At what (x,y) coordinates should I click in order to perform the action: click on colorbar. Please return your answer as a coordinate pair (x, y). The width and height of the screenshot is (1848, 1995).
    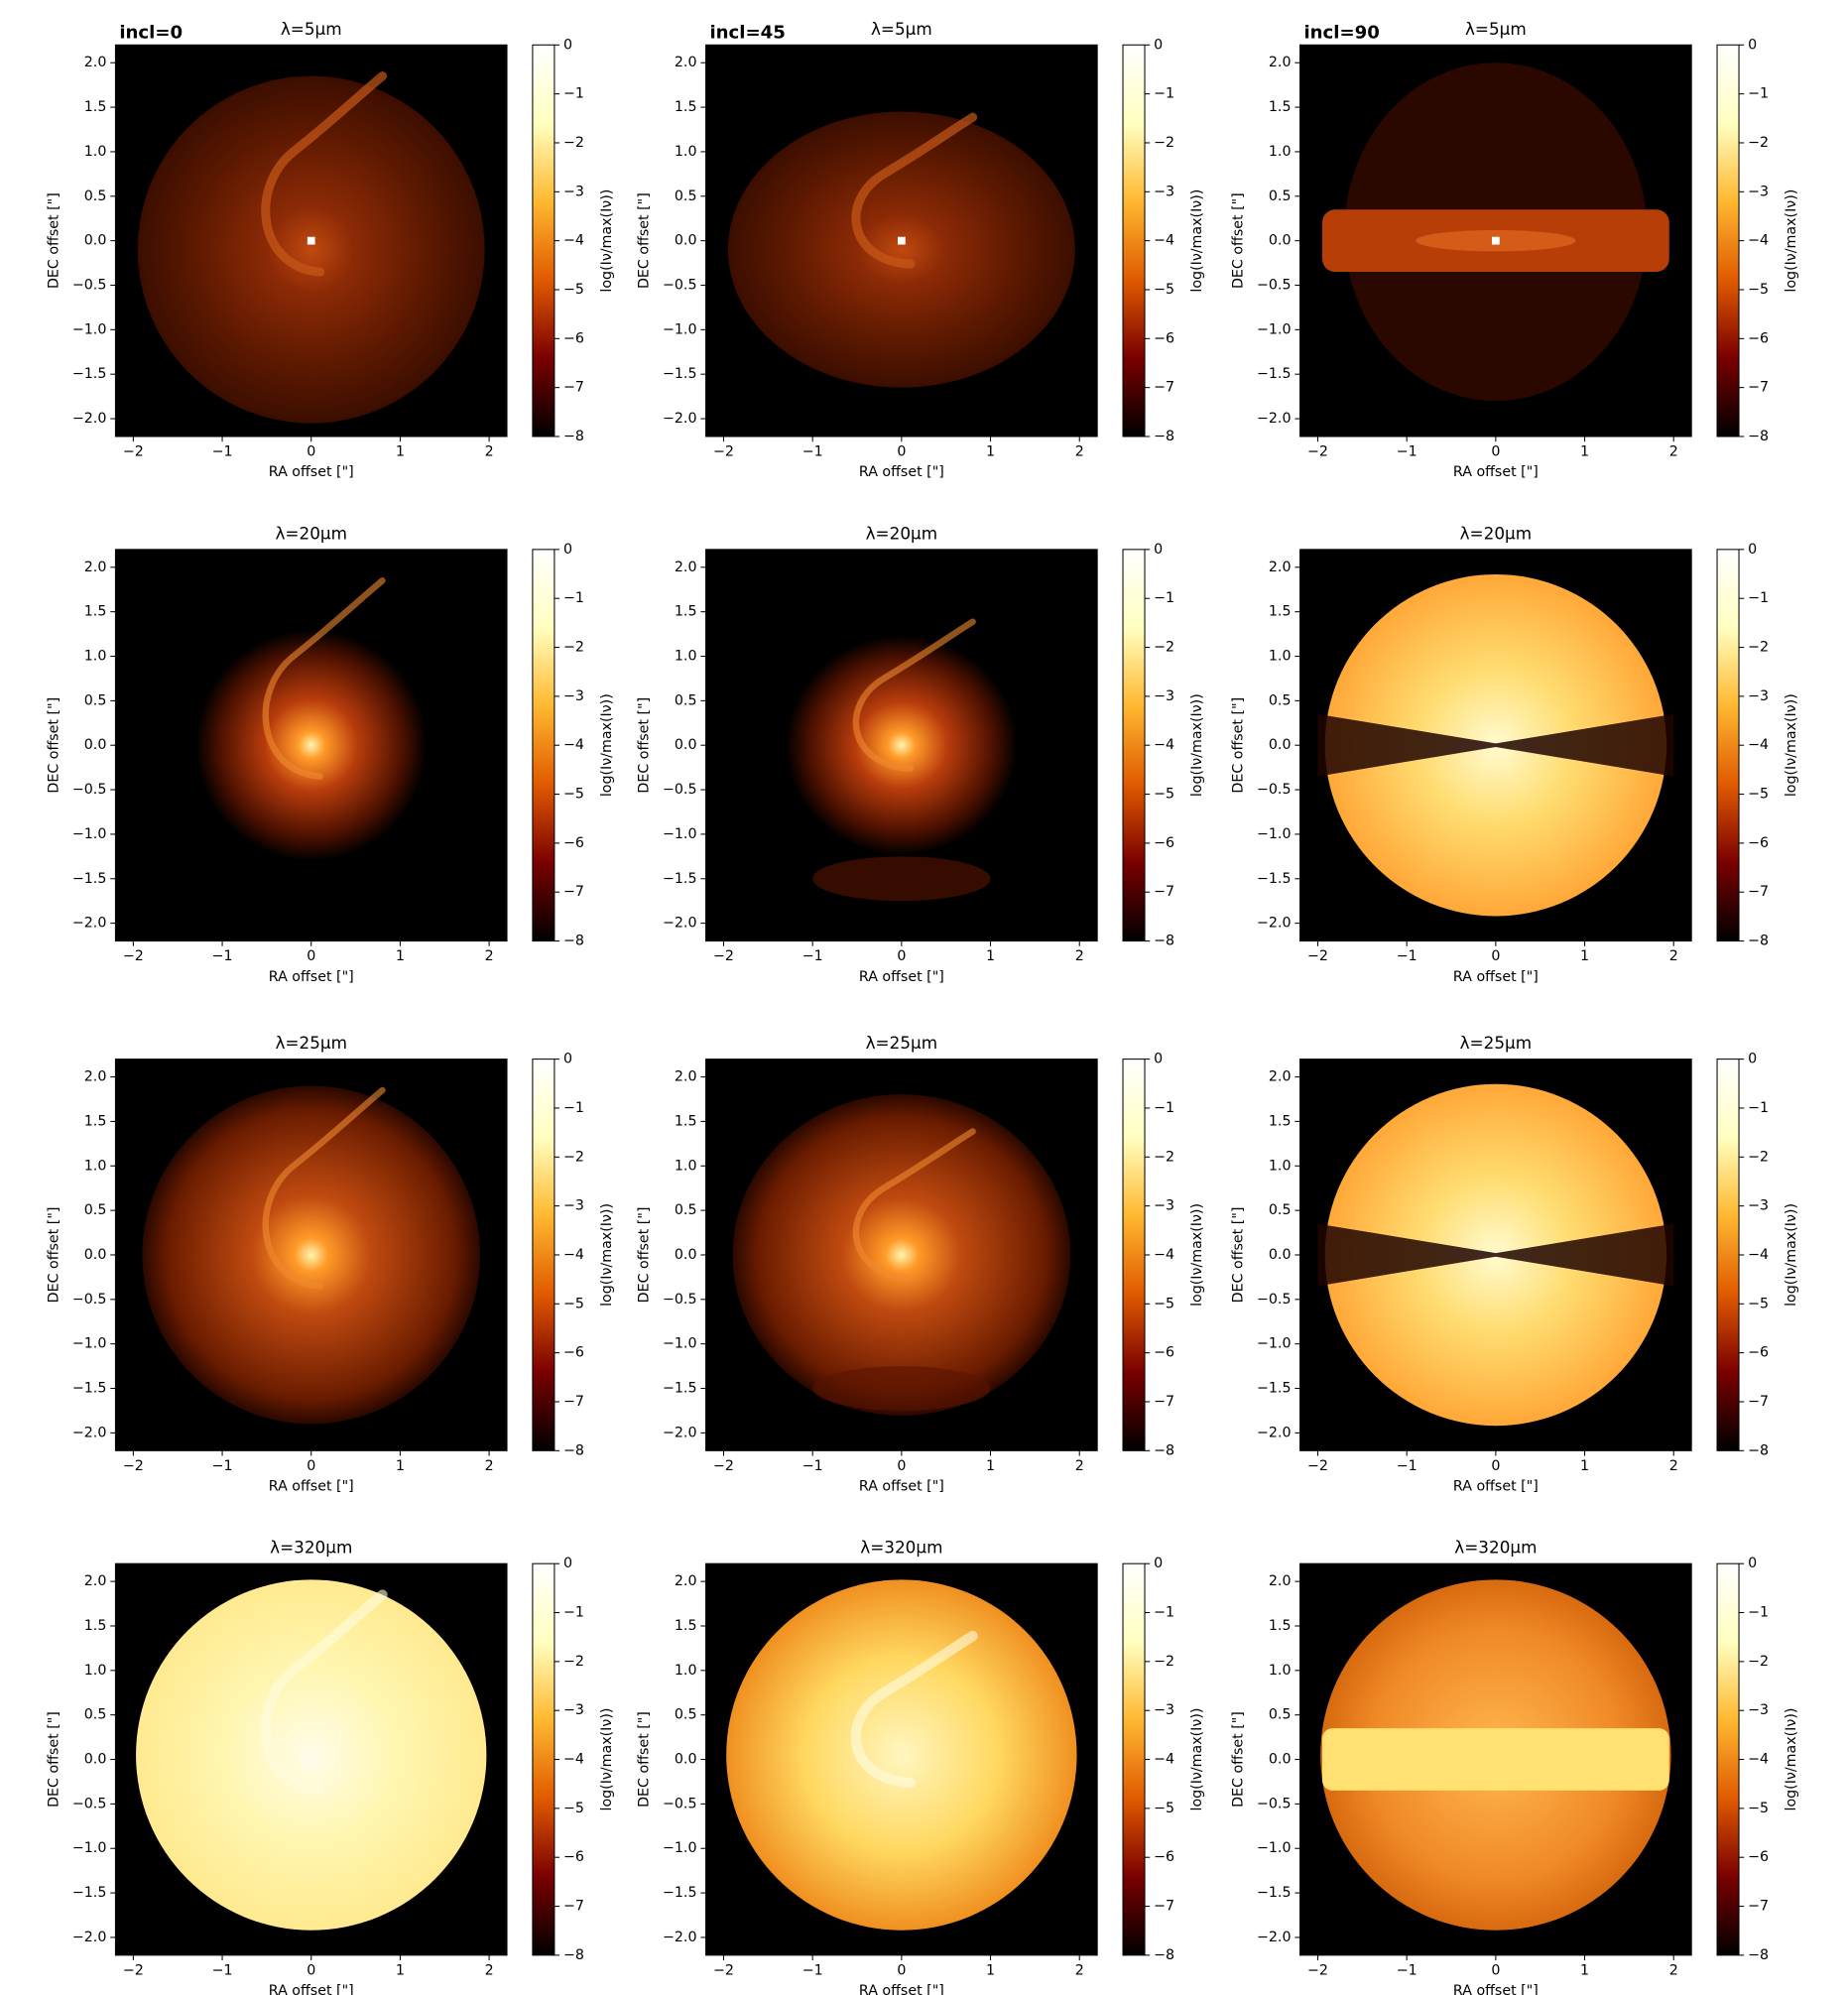
    Looking at the image, I should click on (1728, 1759).